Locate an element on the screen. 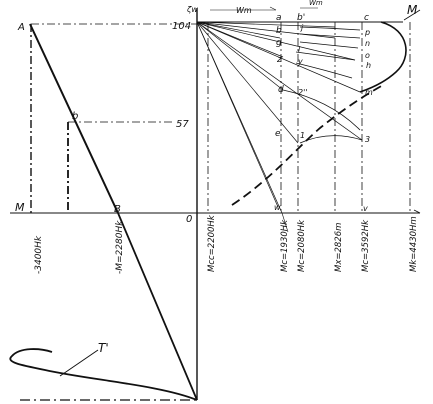 This screenshot has width=433, height=404. curve-T is located at coordinates (103, 374).